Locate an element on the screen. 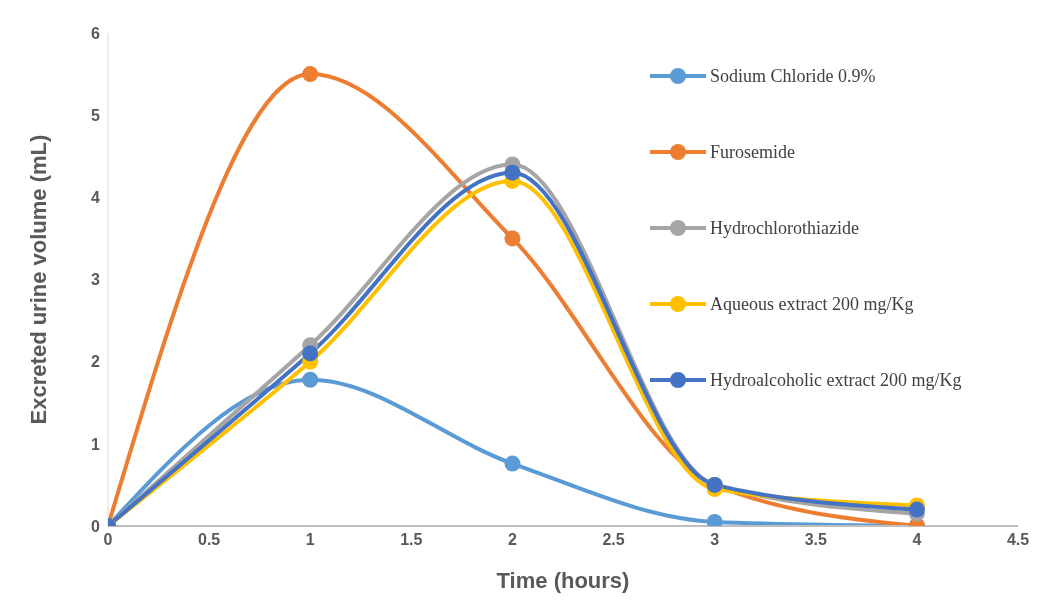 The height and width of the screenshot is (614, 1046). y-tick-label: 6 is located at coordinates (96, 33).